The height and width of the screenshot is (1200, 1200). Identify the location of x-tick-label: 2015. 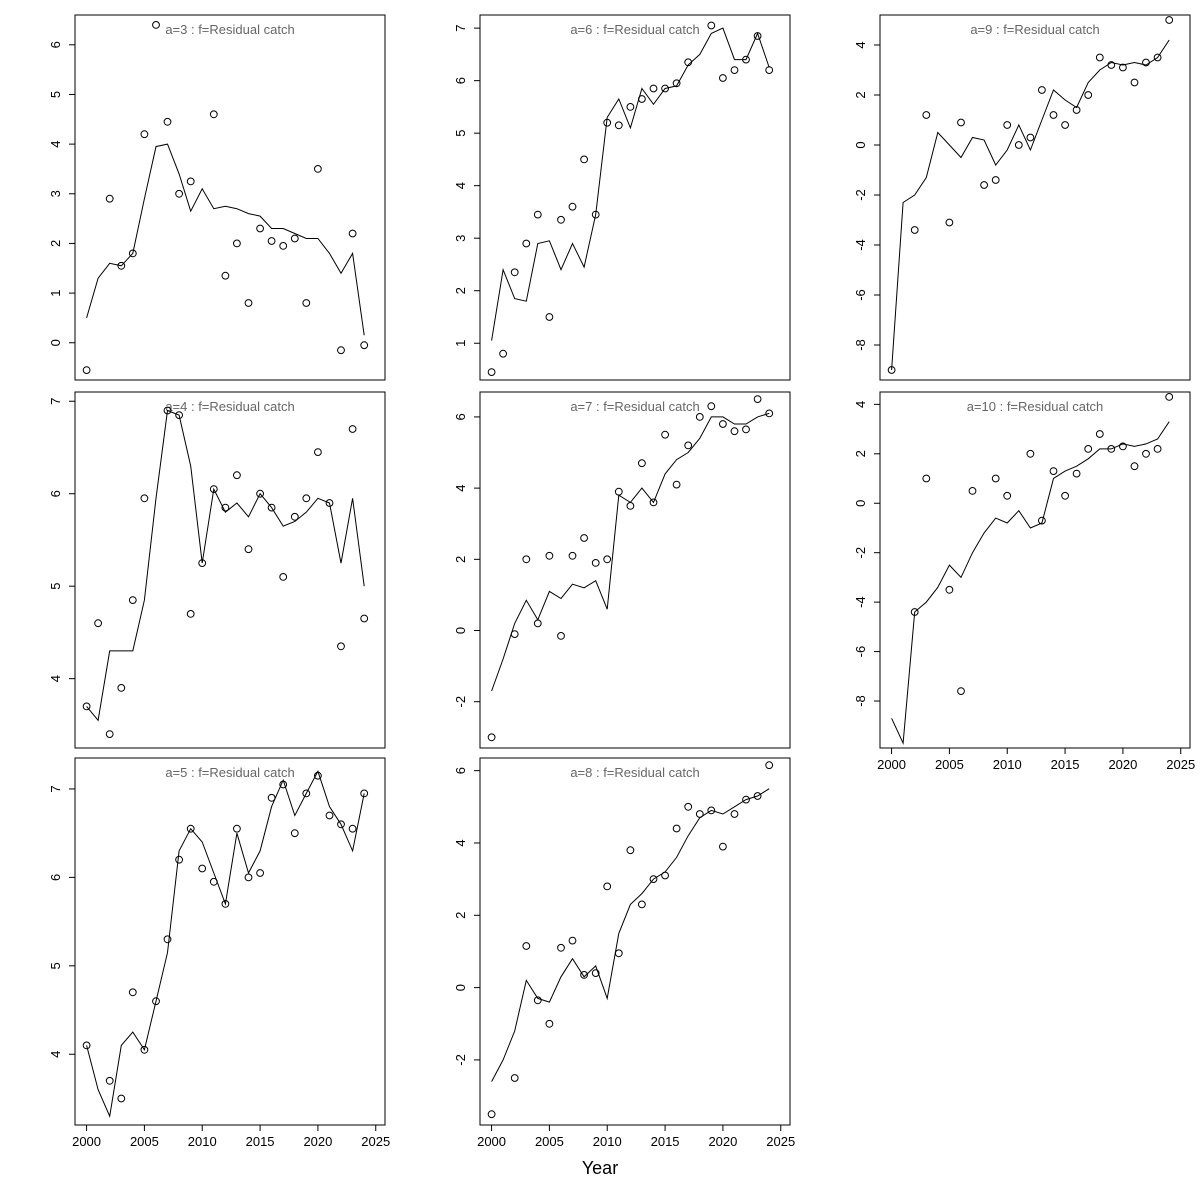
(260, 1141).